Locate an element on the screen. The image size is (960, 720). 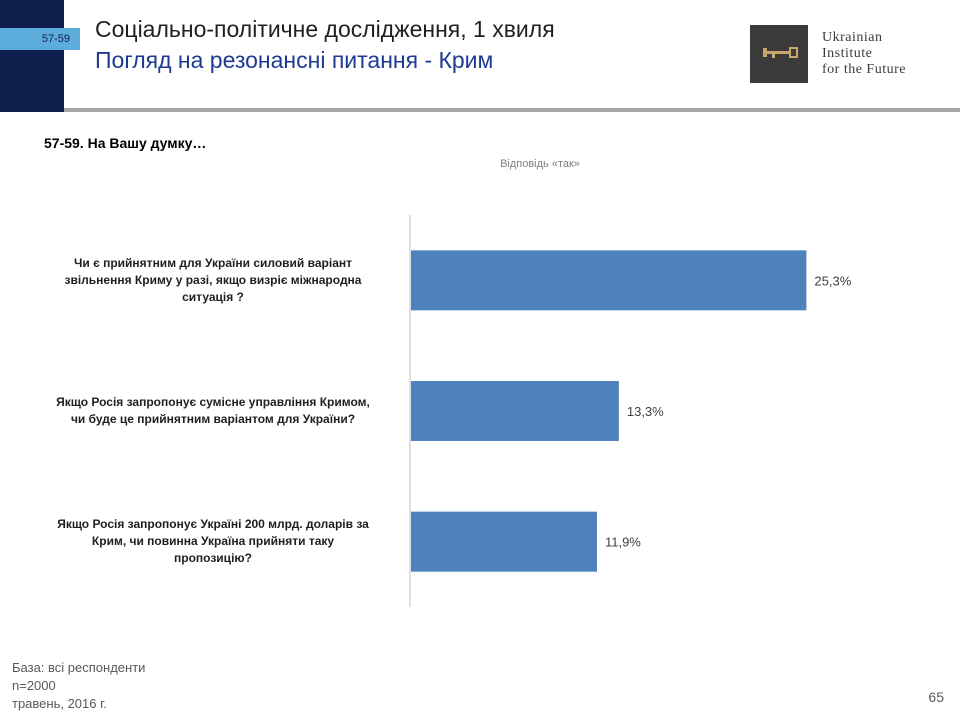
logo is located at coordinates (779, 54).